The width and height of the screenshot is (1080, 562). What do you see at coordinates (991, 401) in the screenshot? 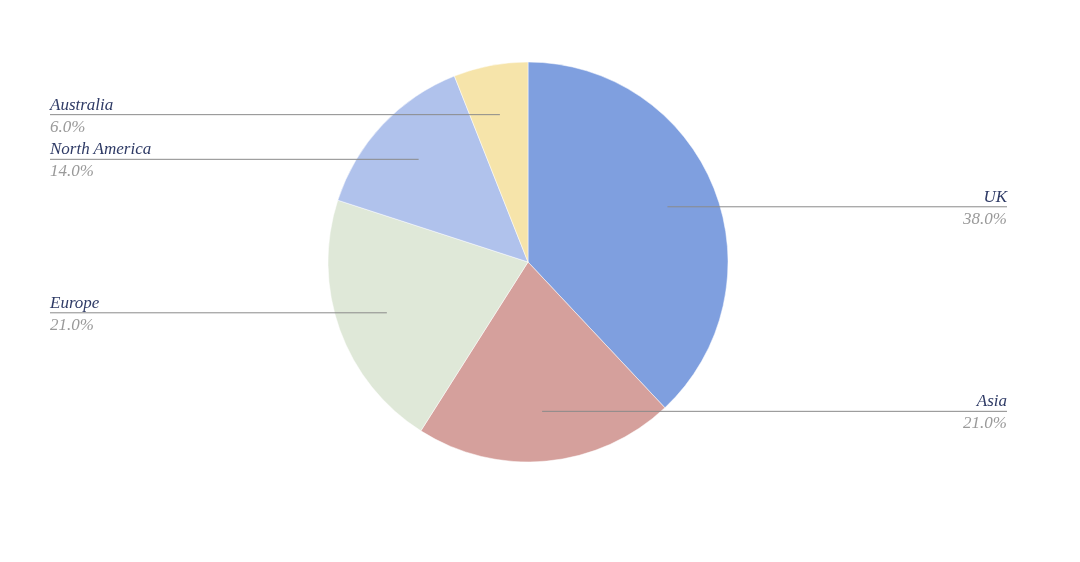
I see `slice-label: Asia` at bounding box center [991, 401].